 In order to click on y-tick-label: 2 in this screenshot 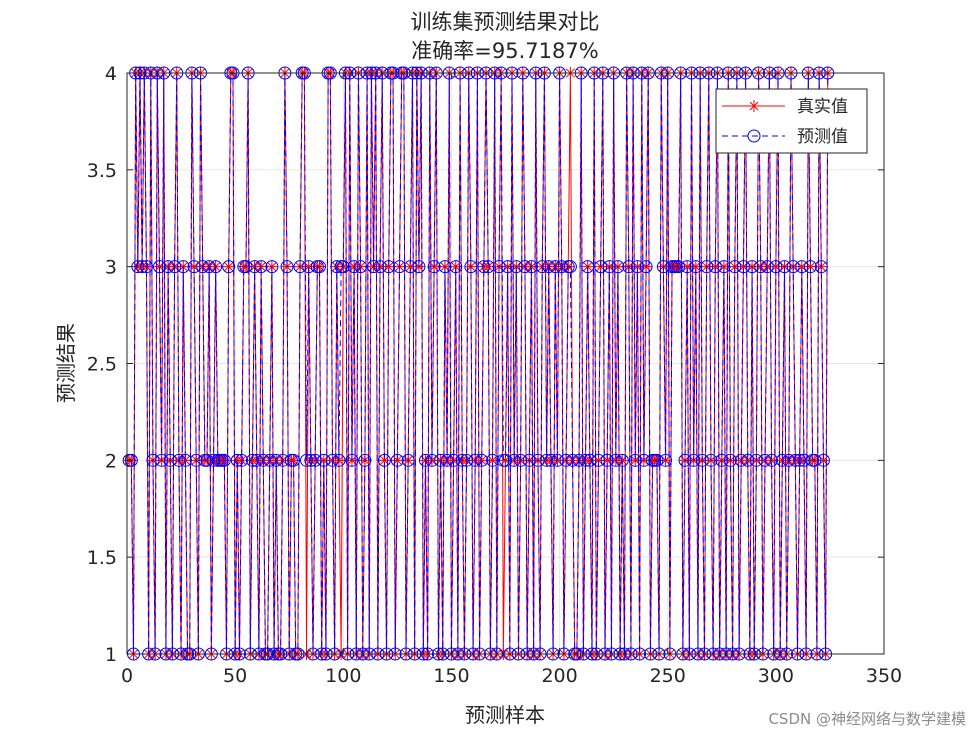, I will do `click(111, 461)`.